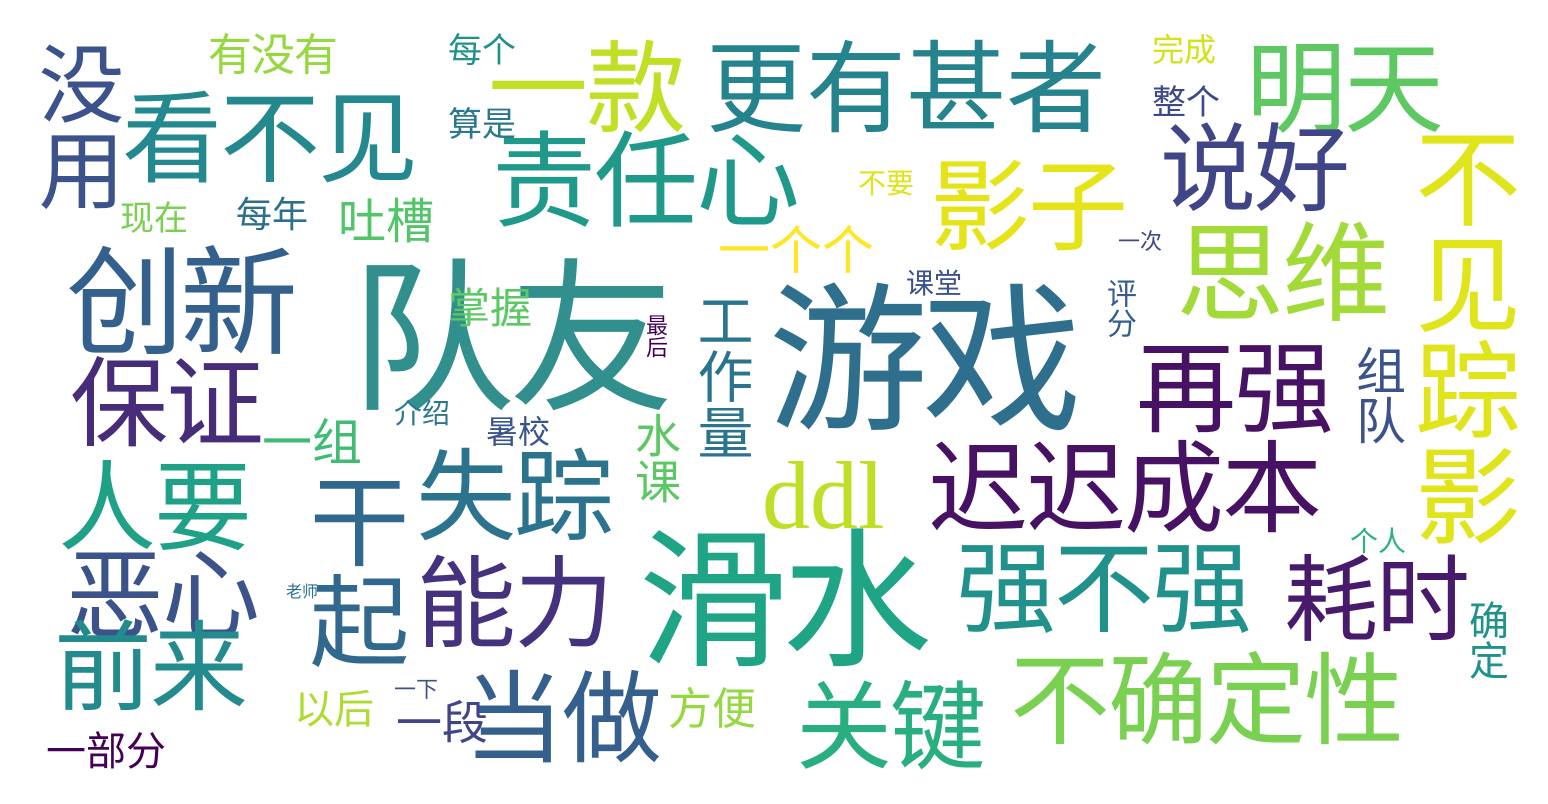  I want to click on word-gengyou: 更有甚者, so click(906, 89).